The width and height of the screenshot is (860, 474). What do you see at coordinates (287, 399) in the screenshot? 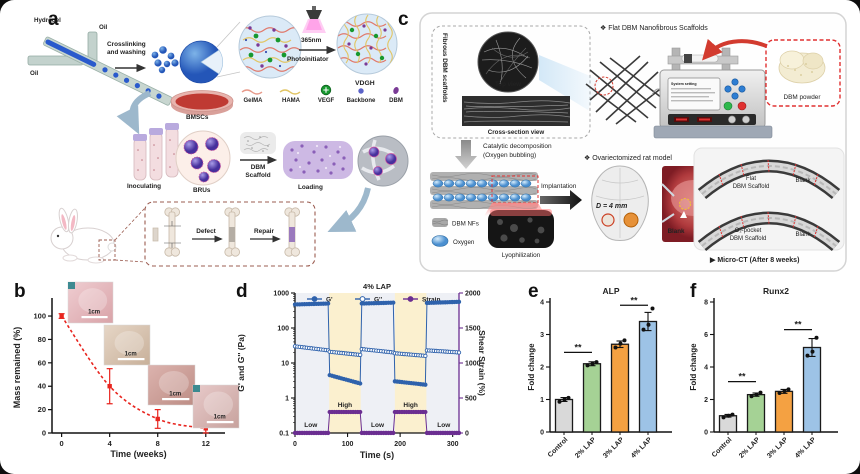
I see `d-yl-tick: 1` at bounding box center [287, 399].